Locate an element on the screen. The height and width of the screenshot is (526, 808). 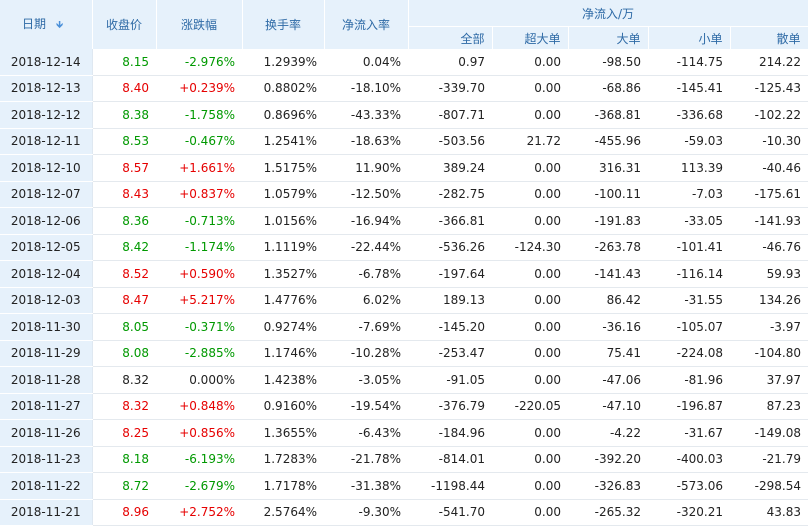
cell-total: 0.97 is located at coordinates (450, 62).